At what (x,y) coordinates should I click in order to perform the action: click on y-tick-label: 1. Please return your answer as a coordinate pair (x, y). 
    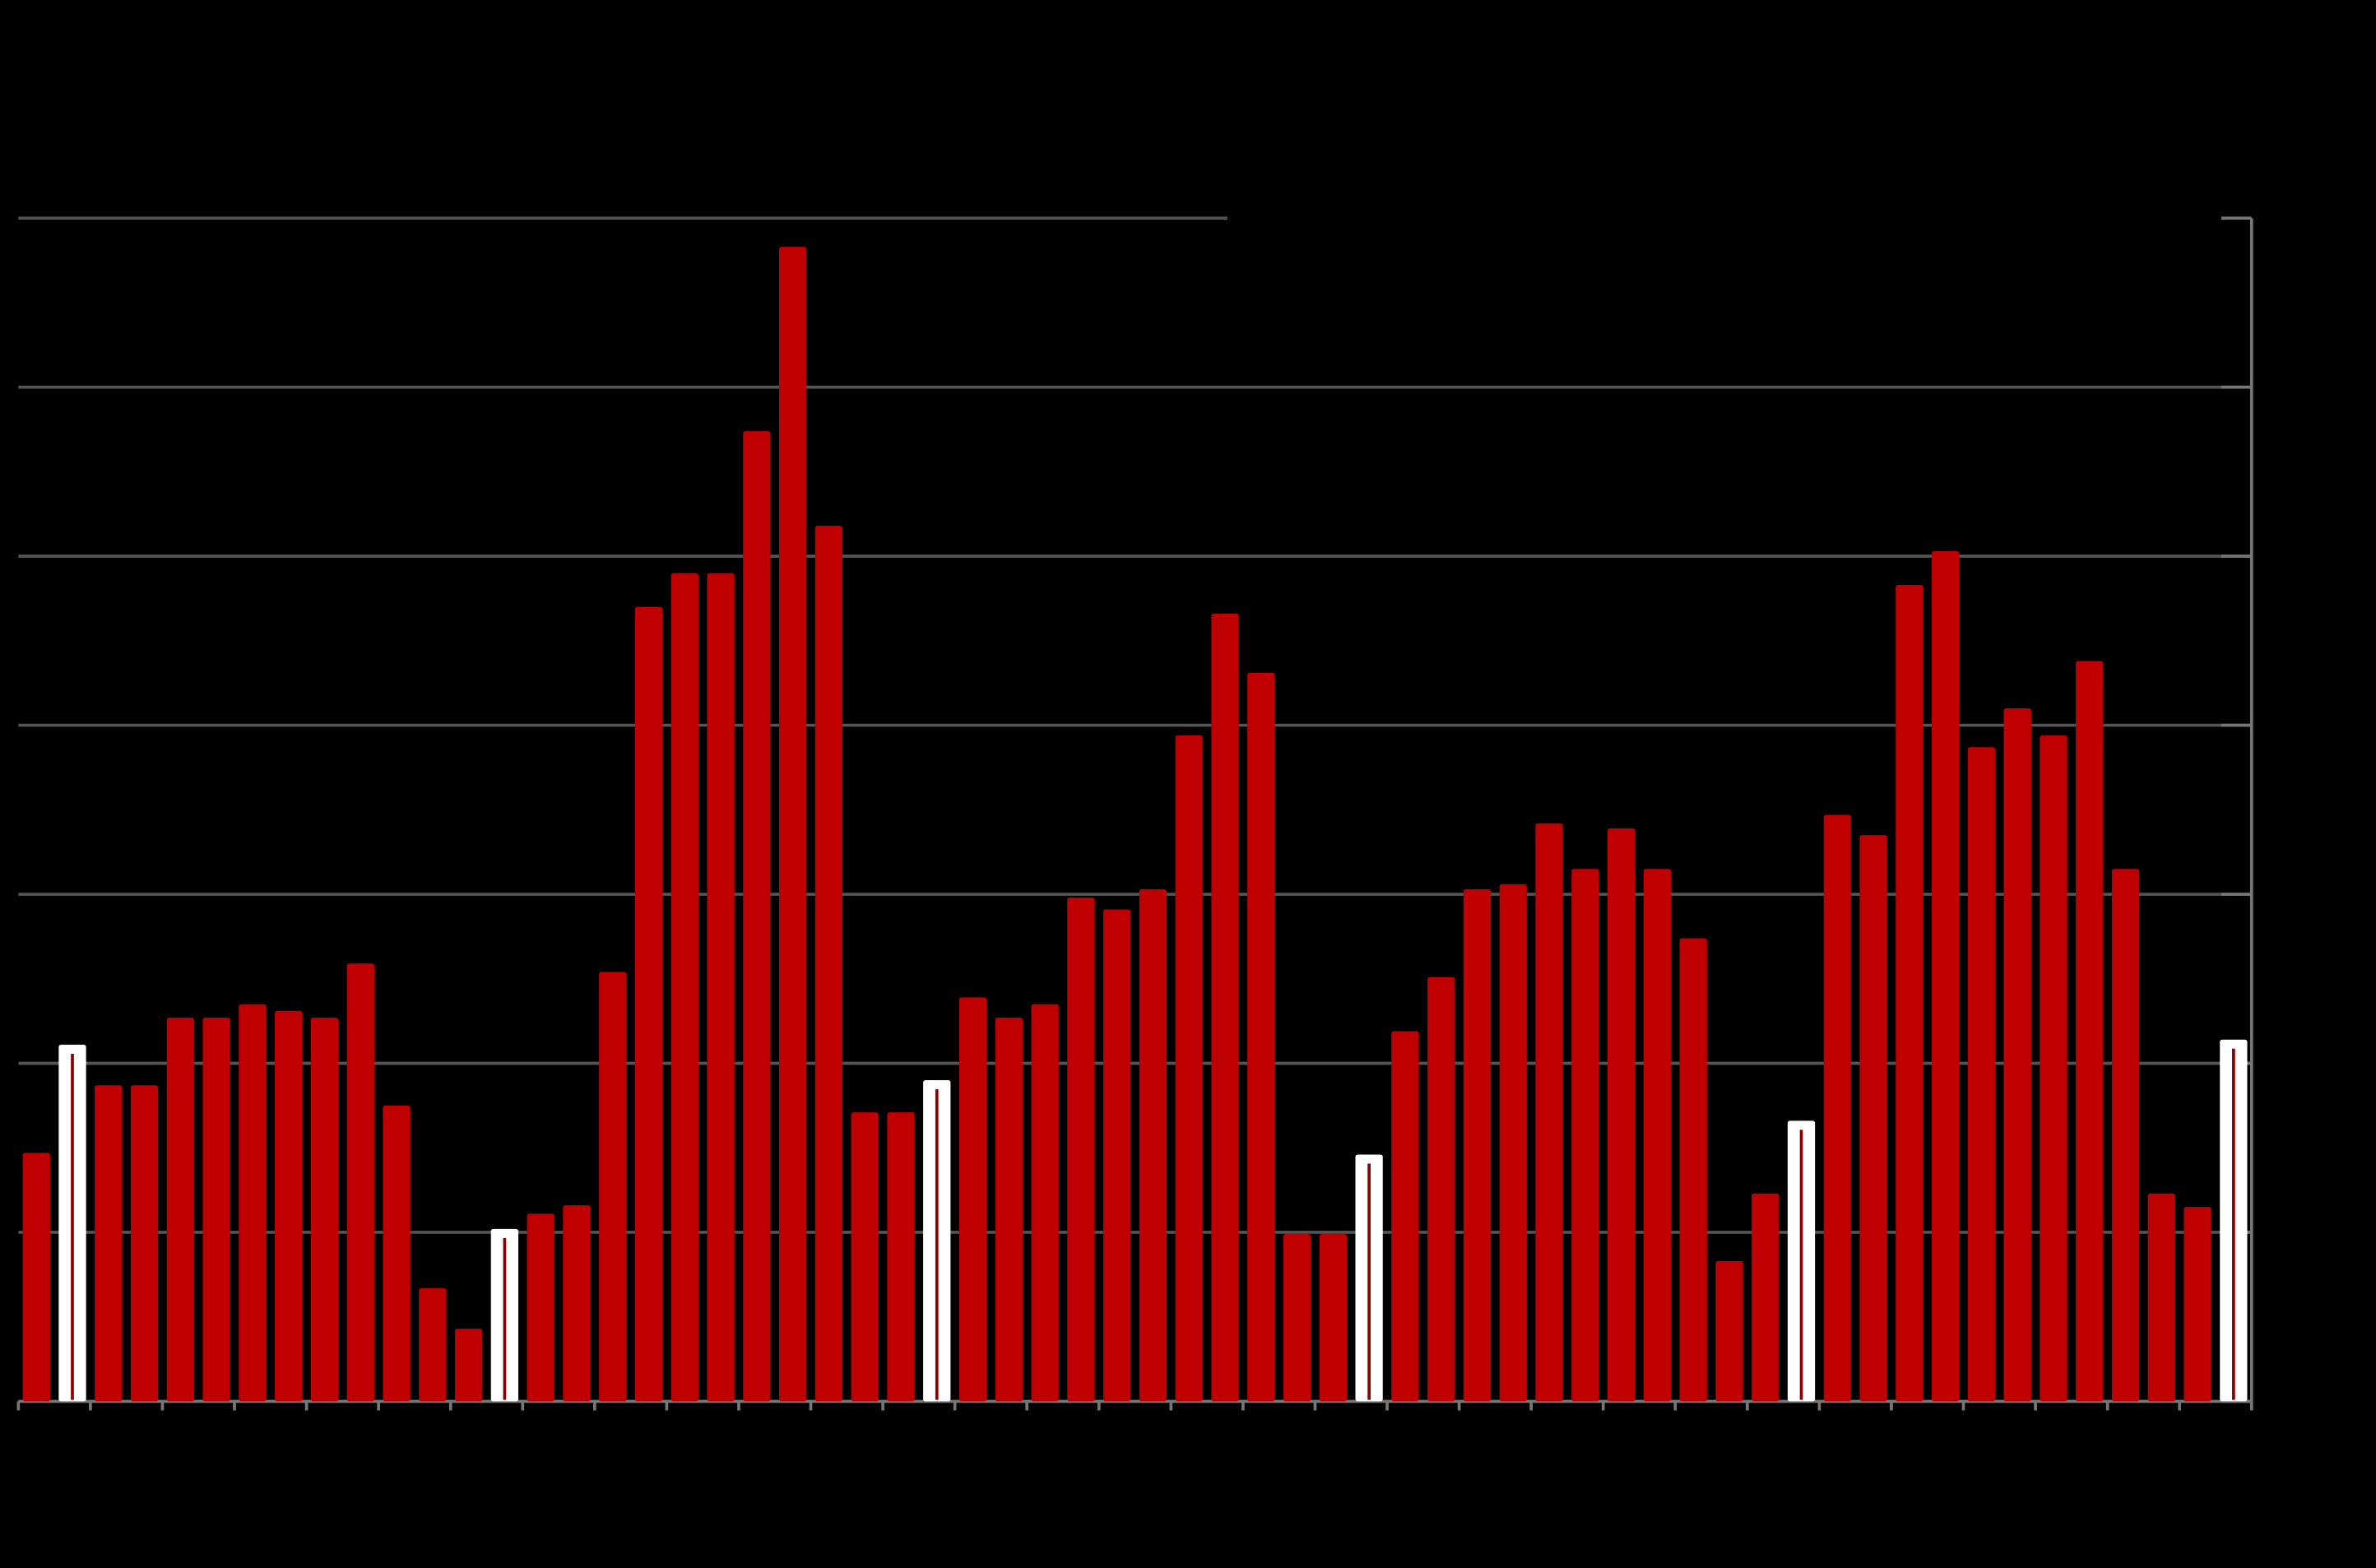
    Looking at the image, I should click on (2269, 1231).